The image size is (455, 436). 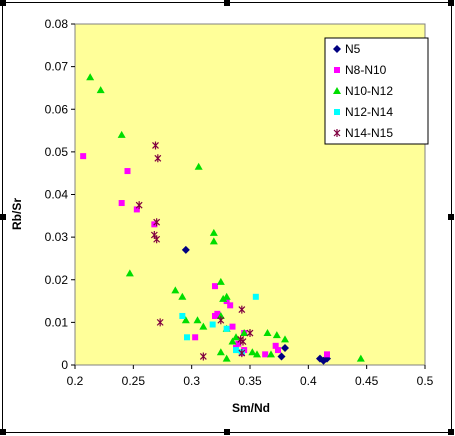 What do you see at coordinates (17, 214) in the screenshot?
I see `y-axis-title: Rb/Sr` at bounding box center [17, 214].